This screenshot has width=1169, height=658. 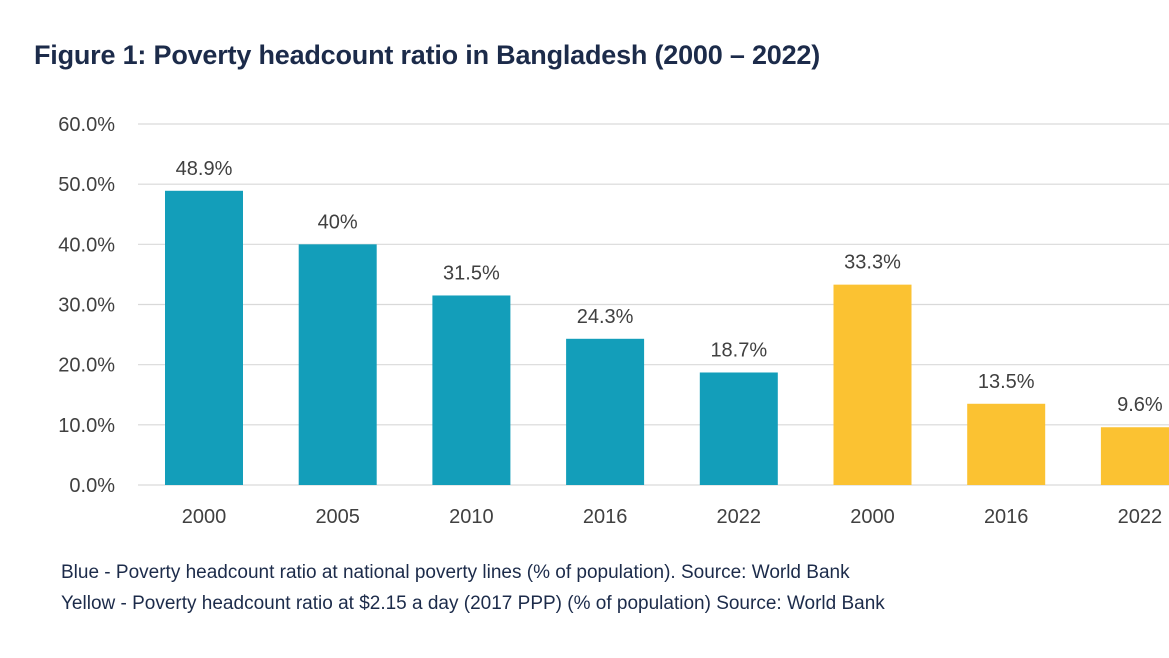 I want to click on x-tick-label: 2005, so click(x=337, y=517).